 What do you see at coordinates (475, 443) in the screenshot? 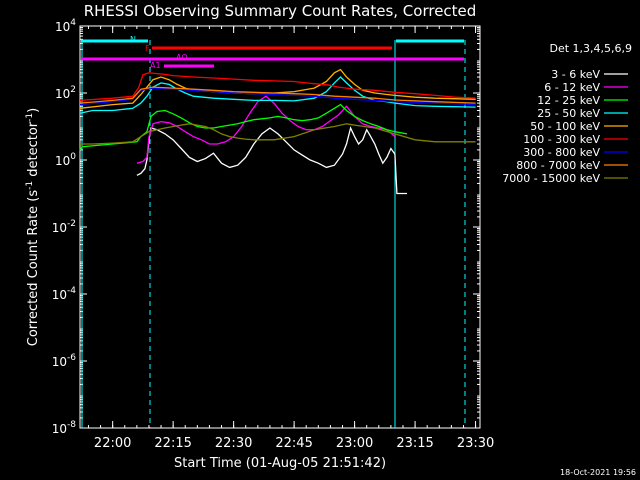
I see `x-tick-label: 23:30` at bounding box center [475, 443].